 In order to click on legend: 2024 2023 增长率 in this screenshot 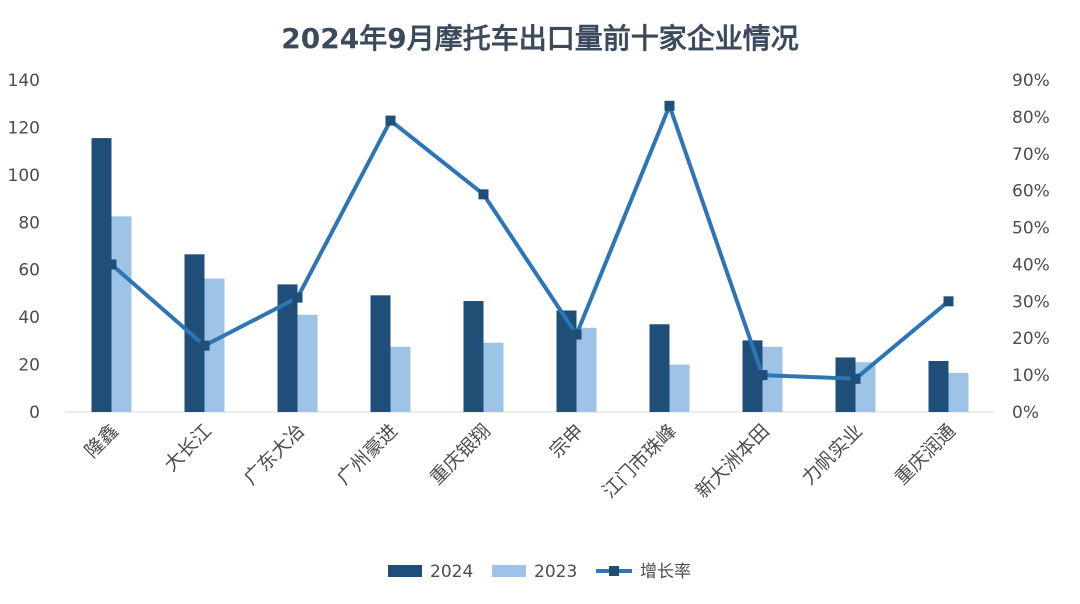, I will do `click(539, 572)`.